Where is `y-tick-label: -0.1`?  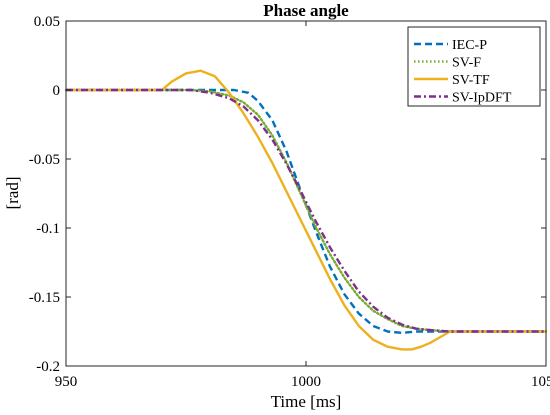 y-tick-label: -0.1 is located at coordinates (48, 229).